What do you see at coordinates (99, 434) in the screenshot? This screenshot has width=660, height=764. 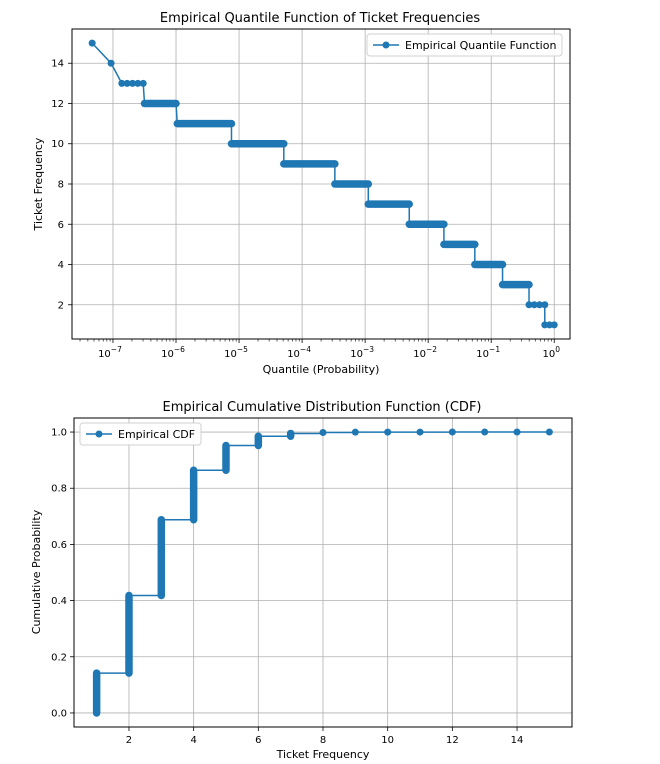 I see `chart2-legend-marker` at bounding box center [99, 434].